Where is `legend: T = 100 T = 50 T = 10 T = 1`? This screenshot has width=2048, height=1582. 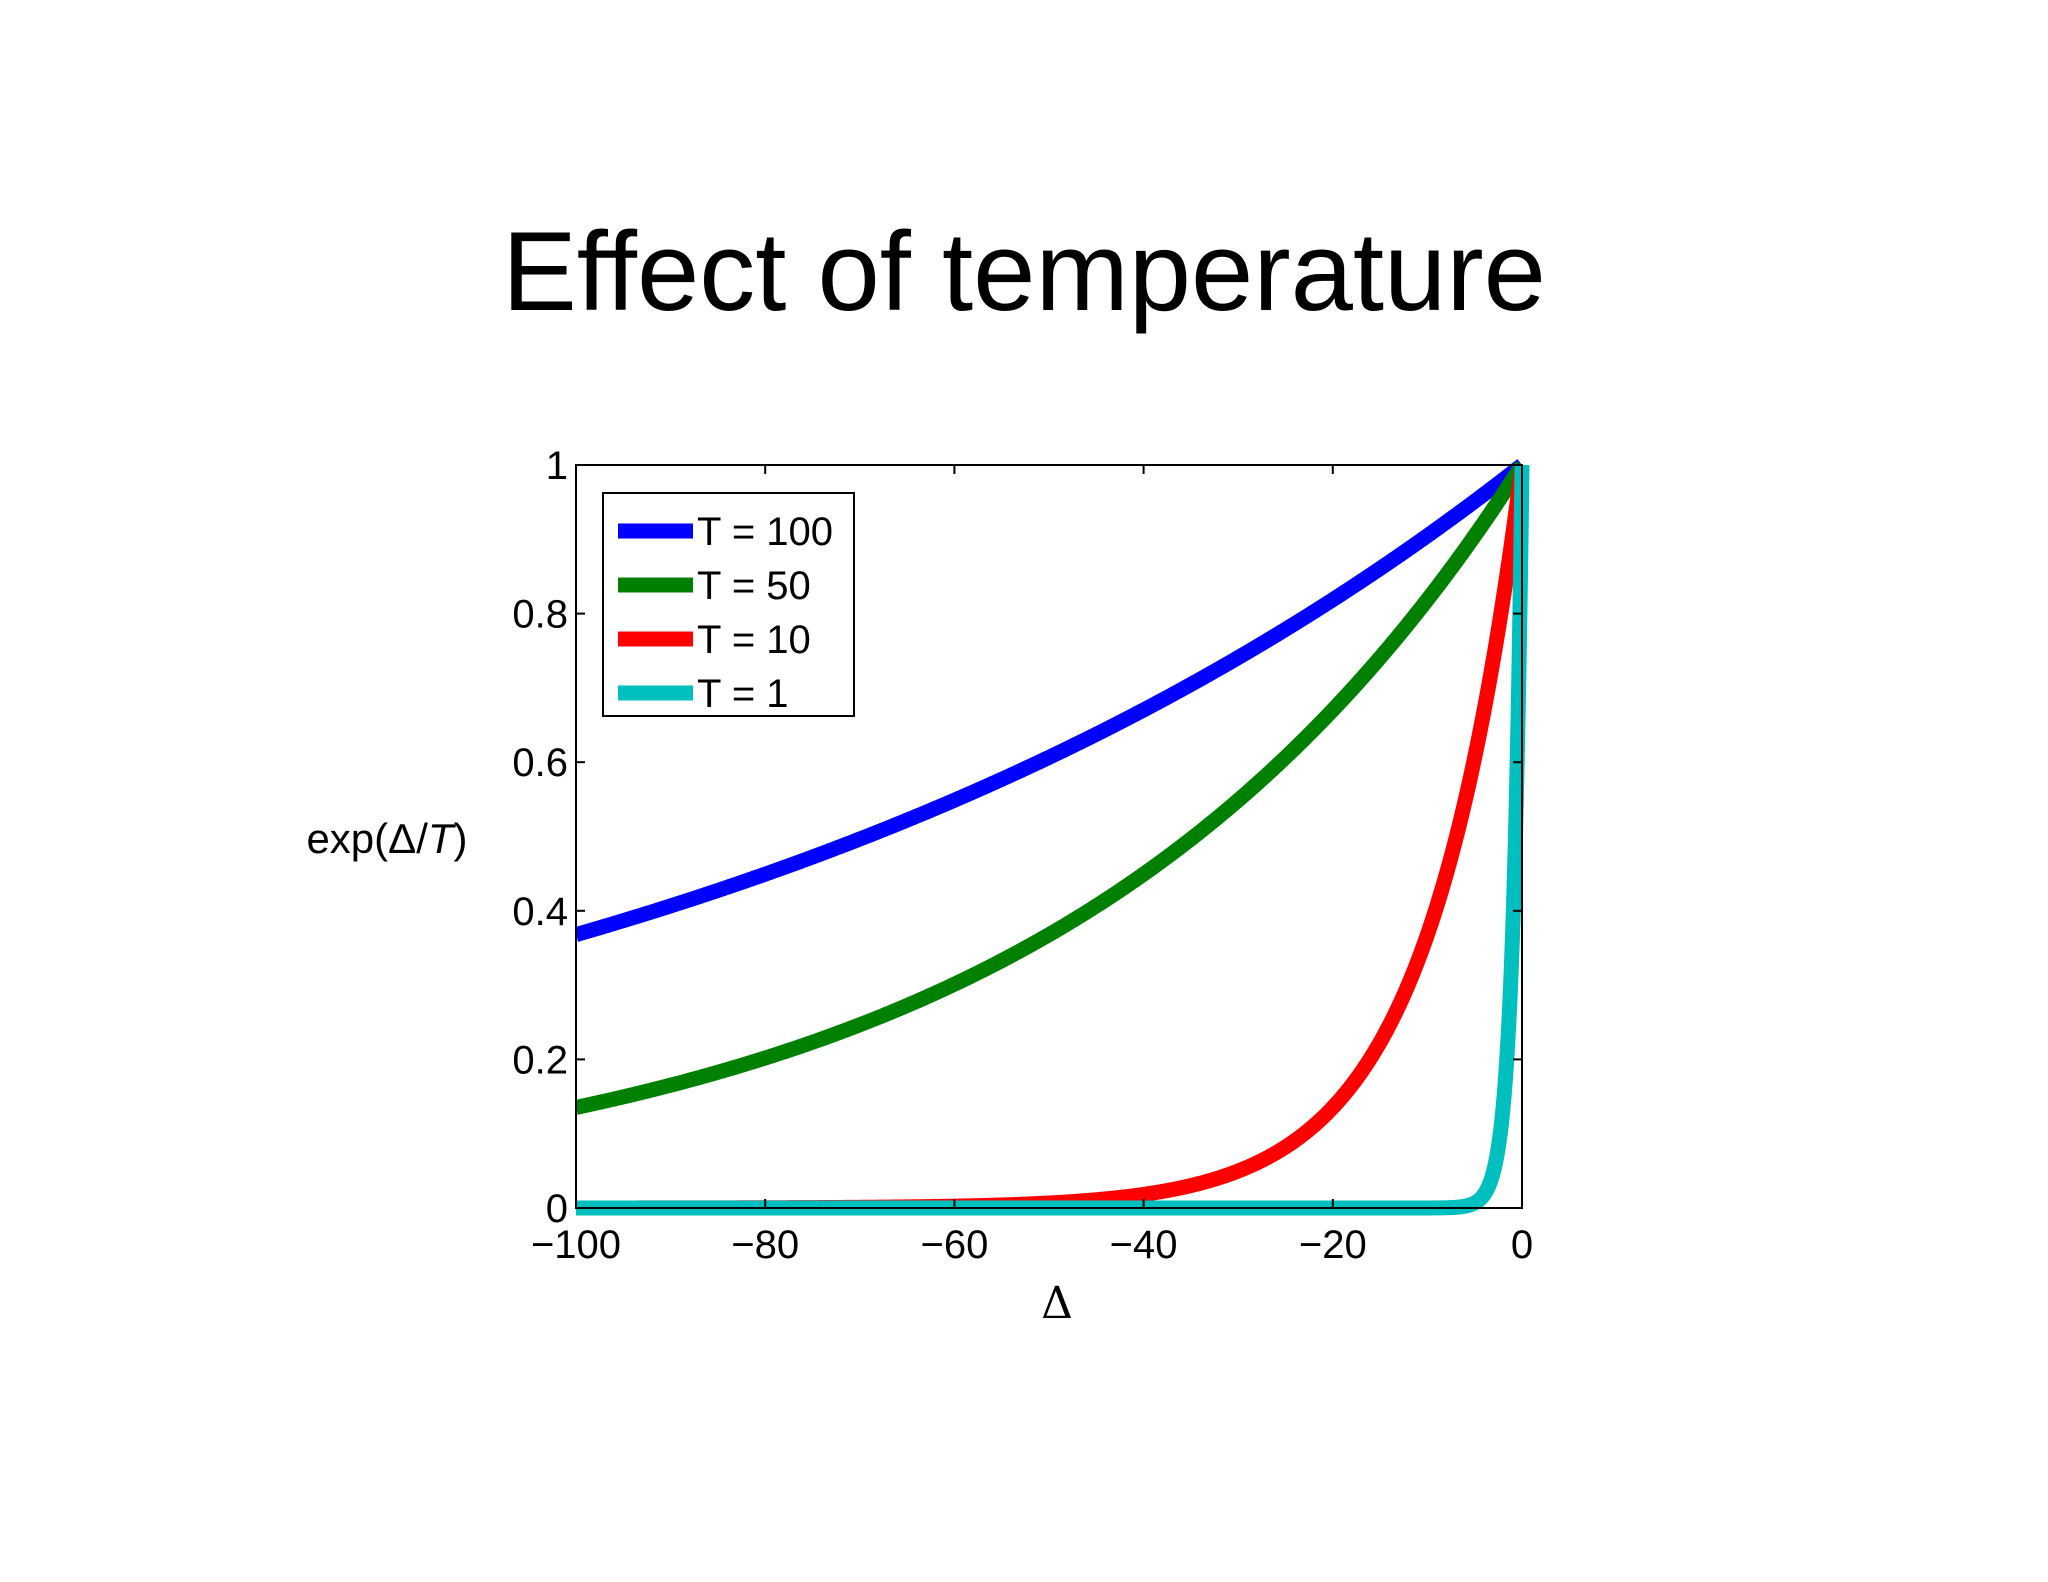
legend: T = 100 T = 50 T = 10 T = 1 is located at coordinates (728, 604).